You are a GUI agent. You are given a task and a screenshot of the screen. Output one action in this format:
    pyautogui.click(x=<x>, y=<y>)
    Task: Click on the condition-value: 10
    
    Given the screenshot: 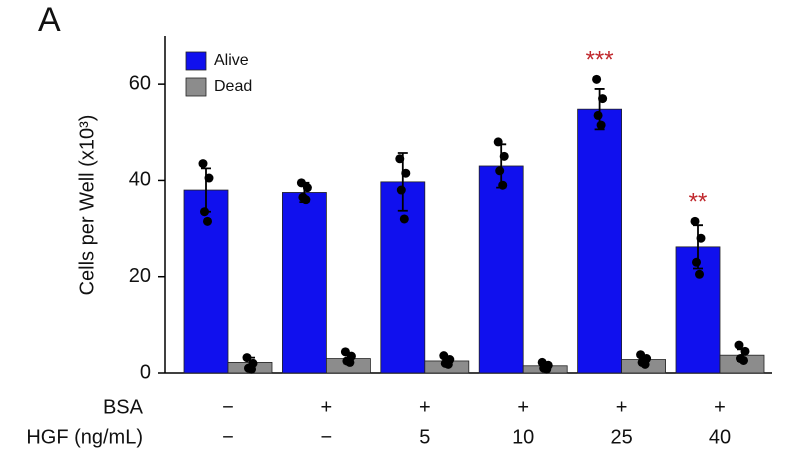 What is the action you would take?
    pyautogui.click(x=523, y=437)
    